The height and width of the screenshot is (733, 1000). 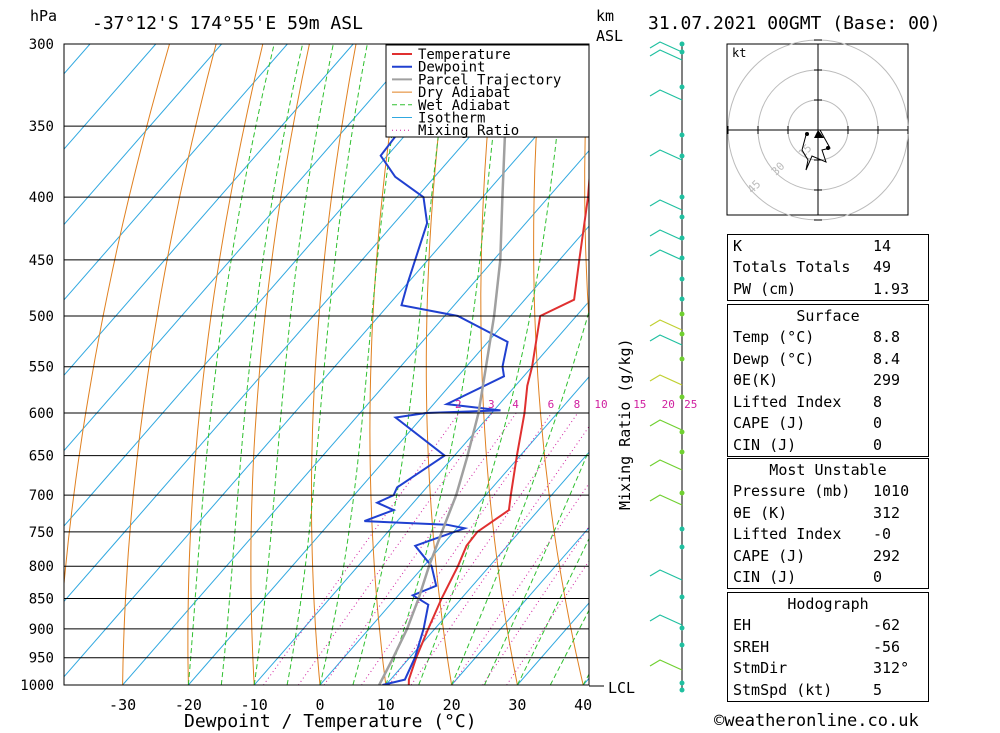 I want to click on stat-label: Temp (°C), so click(x=774, y=337).